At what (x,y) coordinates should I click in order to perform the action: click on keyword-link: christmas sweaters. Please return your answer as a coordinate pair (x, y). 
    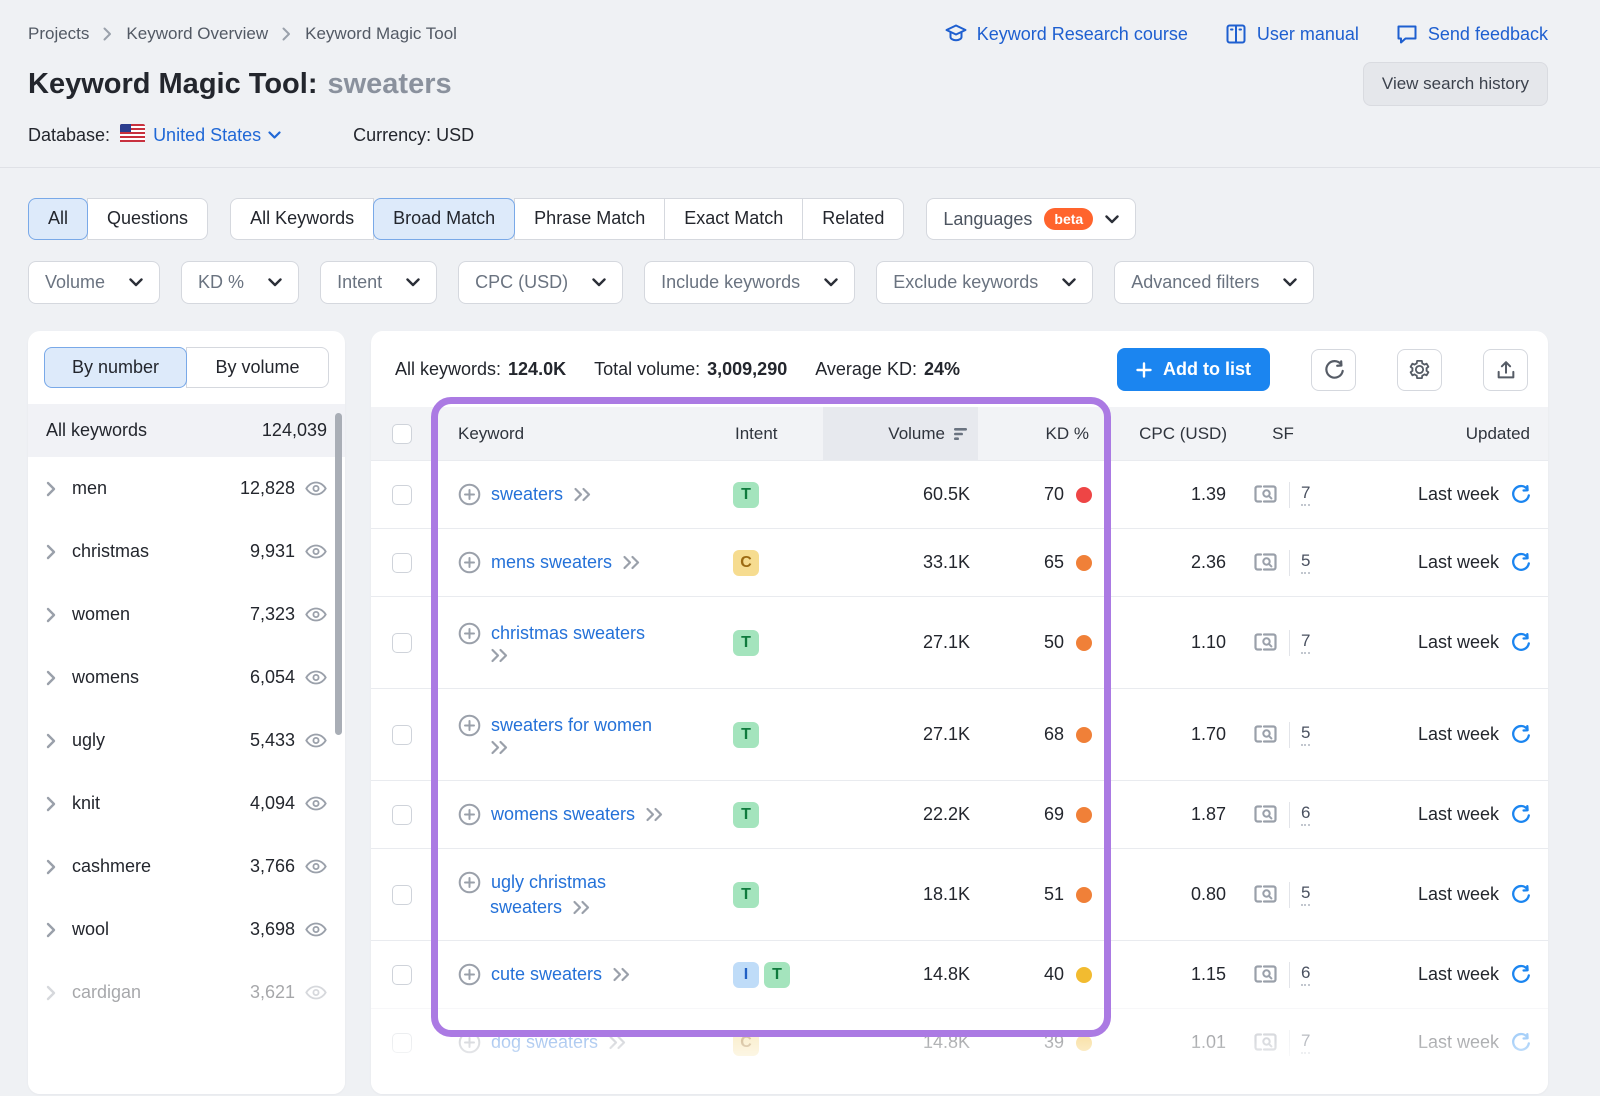
    Looking at the image, I should click on (568, 633).